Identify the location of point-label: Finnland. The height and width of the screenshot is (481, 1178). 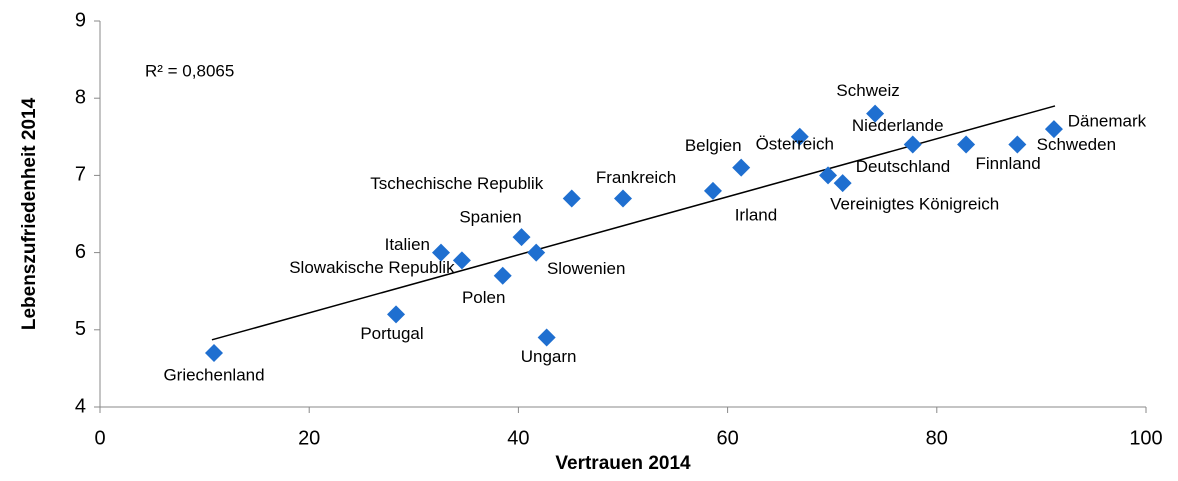
(1007, 163).